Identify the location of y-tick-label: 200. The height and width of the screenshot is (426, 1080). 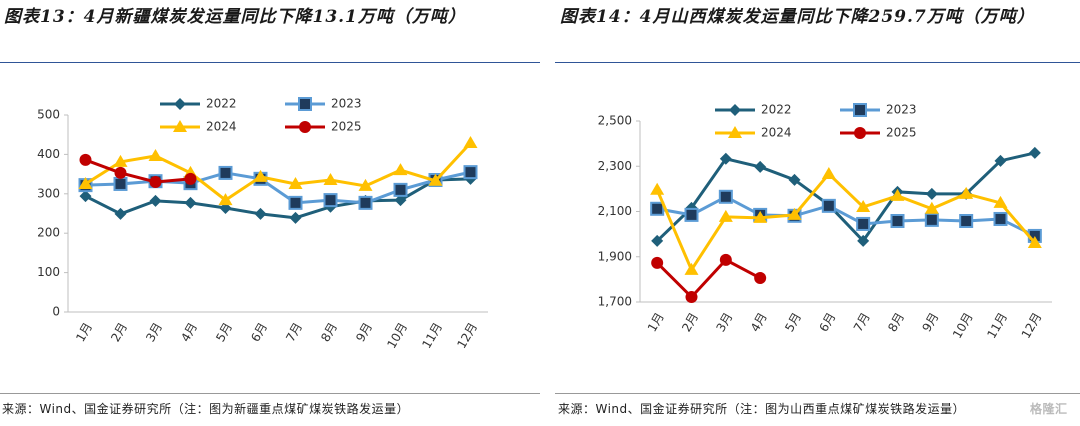
(48, 233).